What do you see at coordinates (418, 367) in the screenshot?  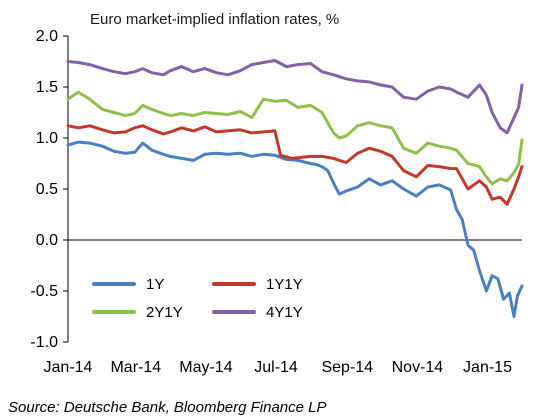 I see `x-tick-label: Nov-14` at bounding box center [418, 367].